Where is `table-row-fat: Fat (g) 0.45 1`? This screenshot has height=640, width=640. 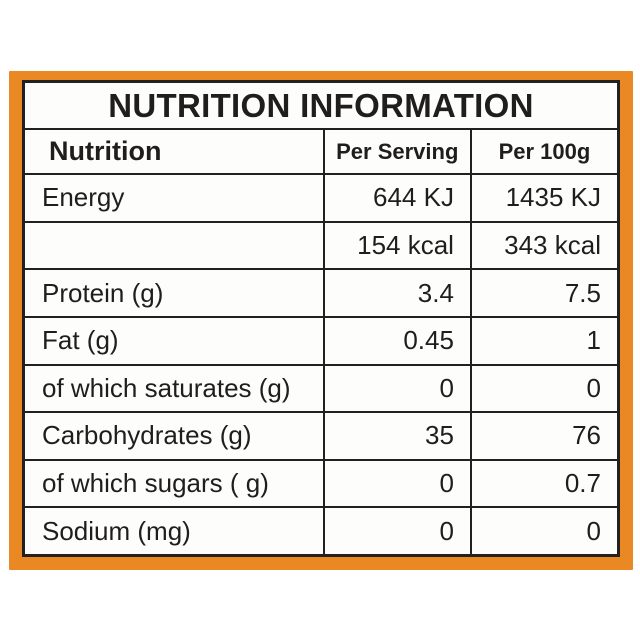 table-row-fat: Fat (g) 0.45 1 is located at coordinates (321, 341).